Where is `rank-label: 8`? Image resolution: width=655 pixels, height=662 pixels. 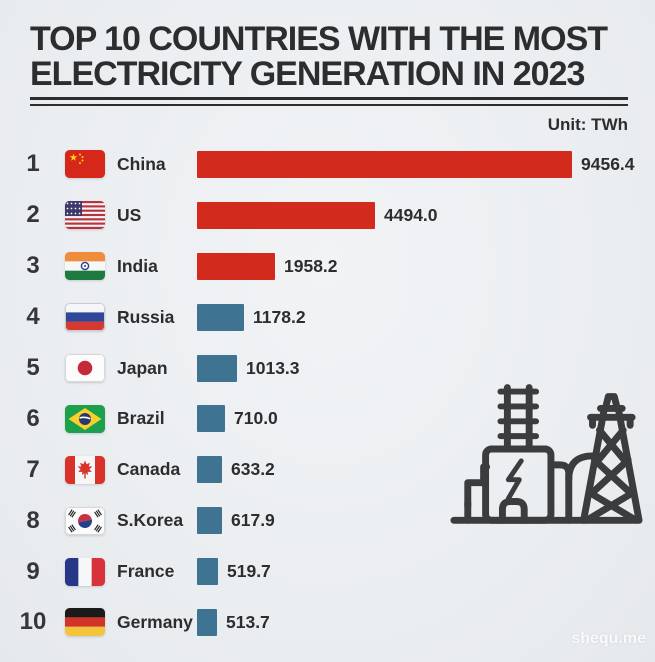
rank-label: 8 is located at coordinates (33, 520).